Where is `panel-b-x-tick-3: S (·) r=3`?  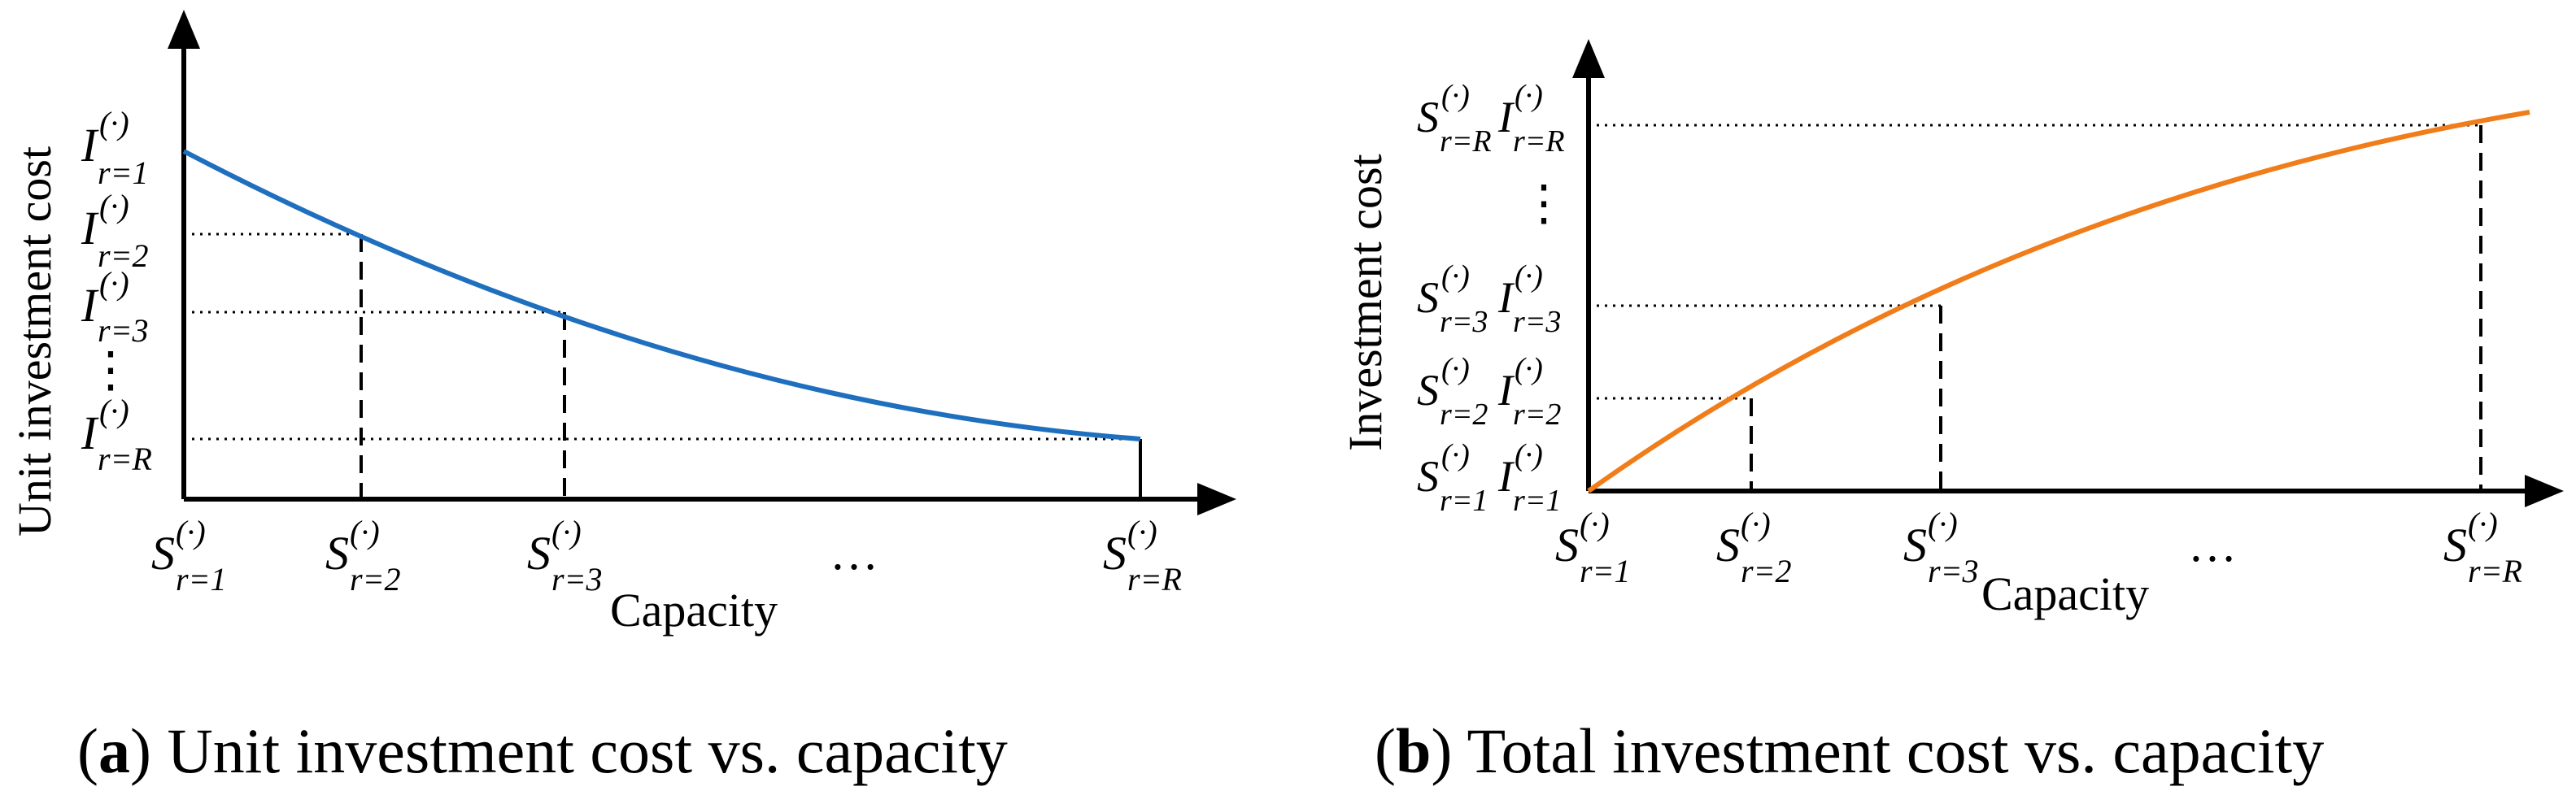 panel-b-x-tick-3: S (·) r=3 is located at coordinates (1941, 547).